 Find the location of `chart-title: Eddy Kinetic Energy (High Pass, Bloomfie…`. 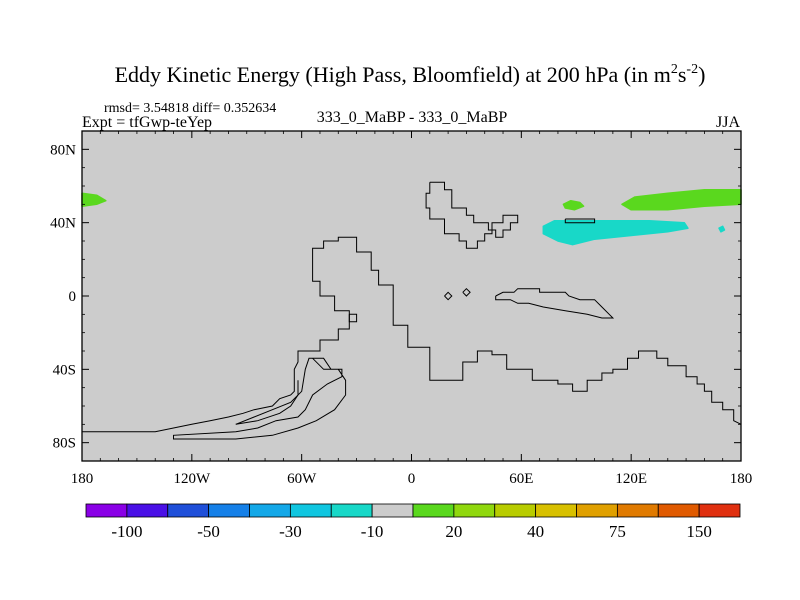

chart-title: Eddy Kinetic Energy (High Pass, Bloomfie… is located at coordinates (410, 74).